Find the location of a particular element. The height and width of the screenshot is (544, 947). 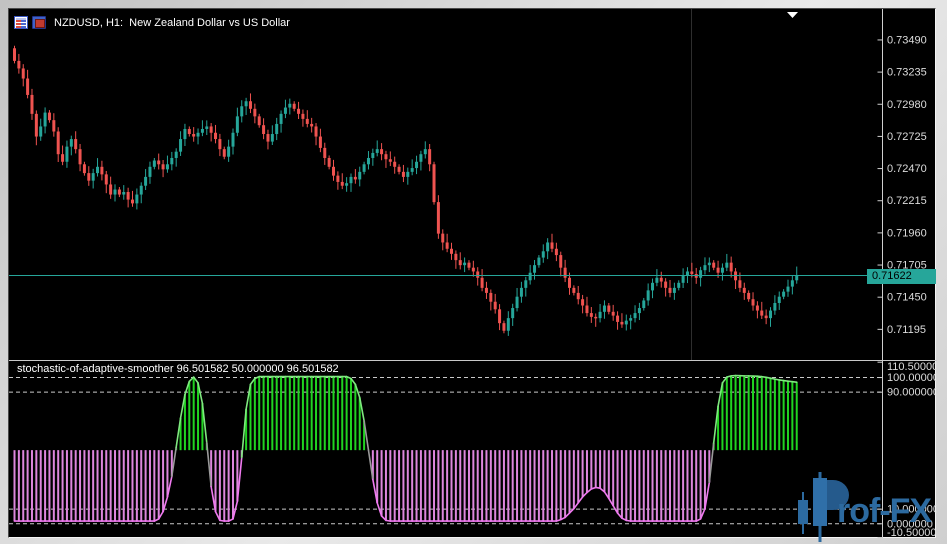

current-price-badge: 0.71622 is located at coordinates (901, 276).